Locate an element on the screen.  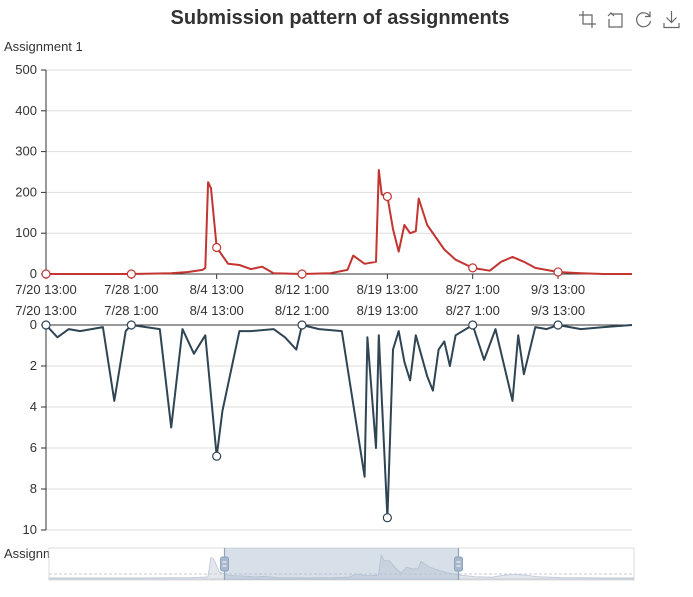
chart-title: Submission pattern of assignments is located at coordinates (340, 18).